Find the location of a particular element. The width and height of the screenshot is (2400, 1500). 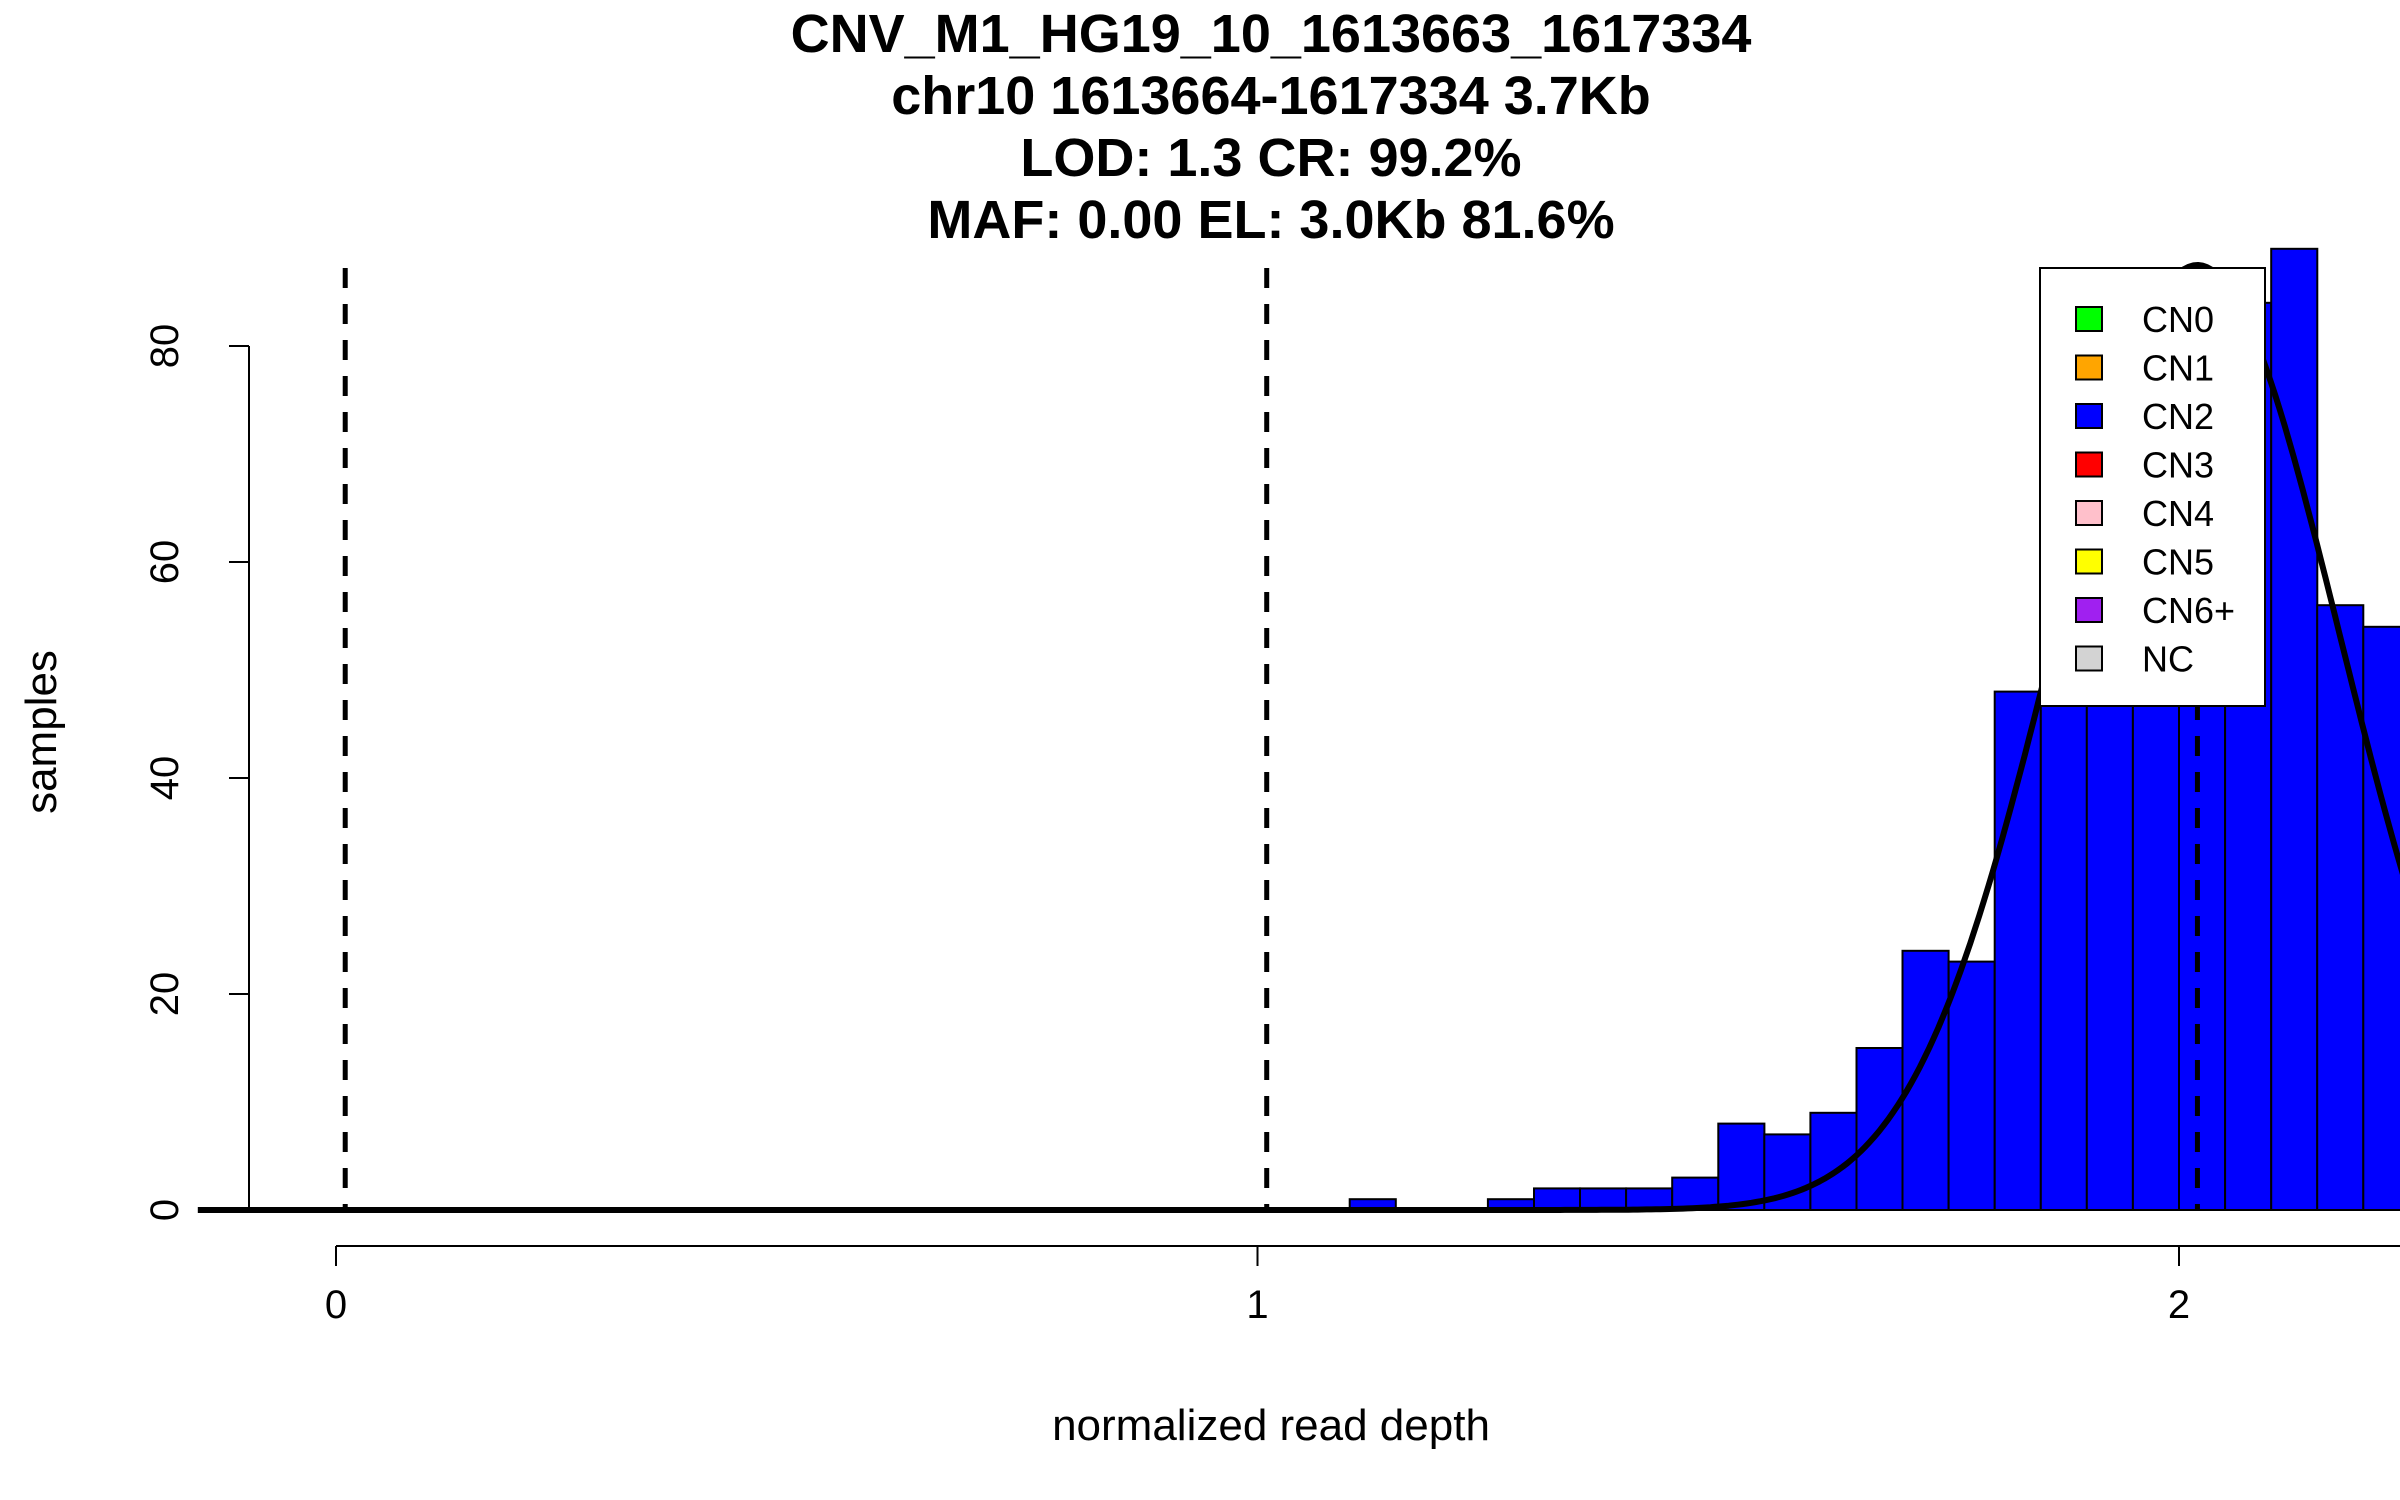

x-axis: 01234 is located at coordinates (1362, 1286).